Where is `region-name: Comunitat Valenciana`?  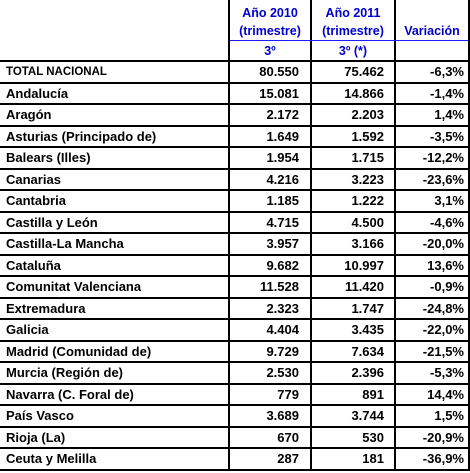
region-name: Comunitat Valenciana is located at coordinates (74, 287).